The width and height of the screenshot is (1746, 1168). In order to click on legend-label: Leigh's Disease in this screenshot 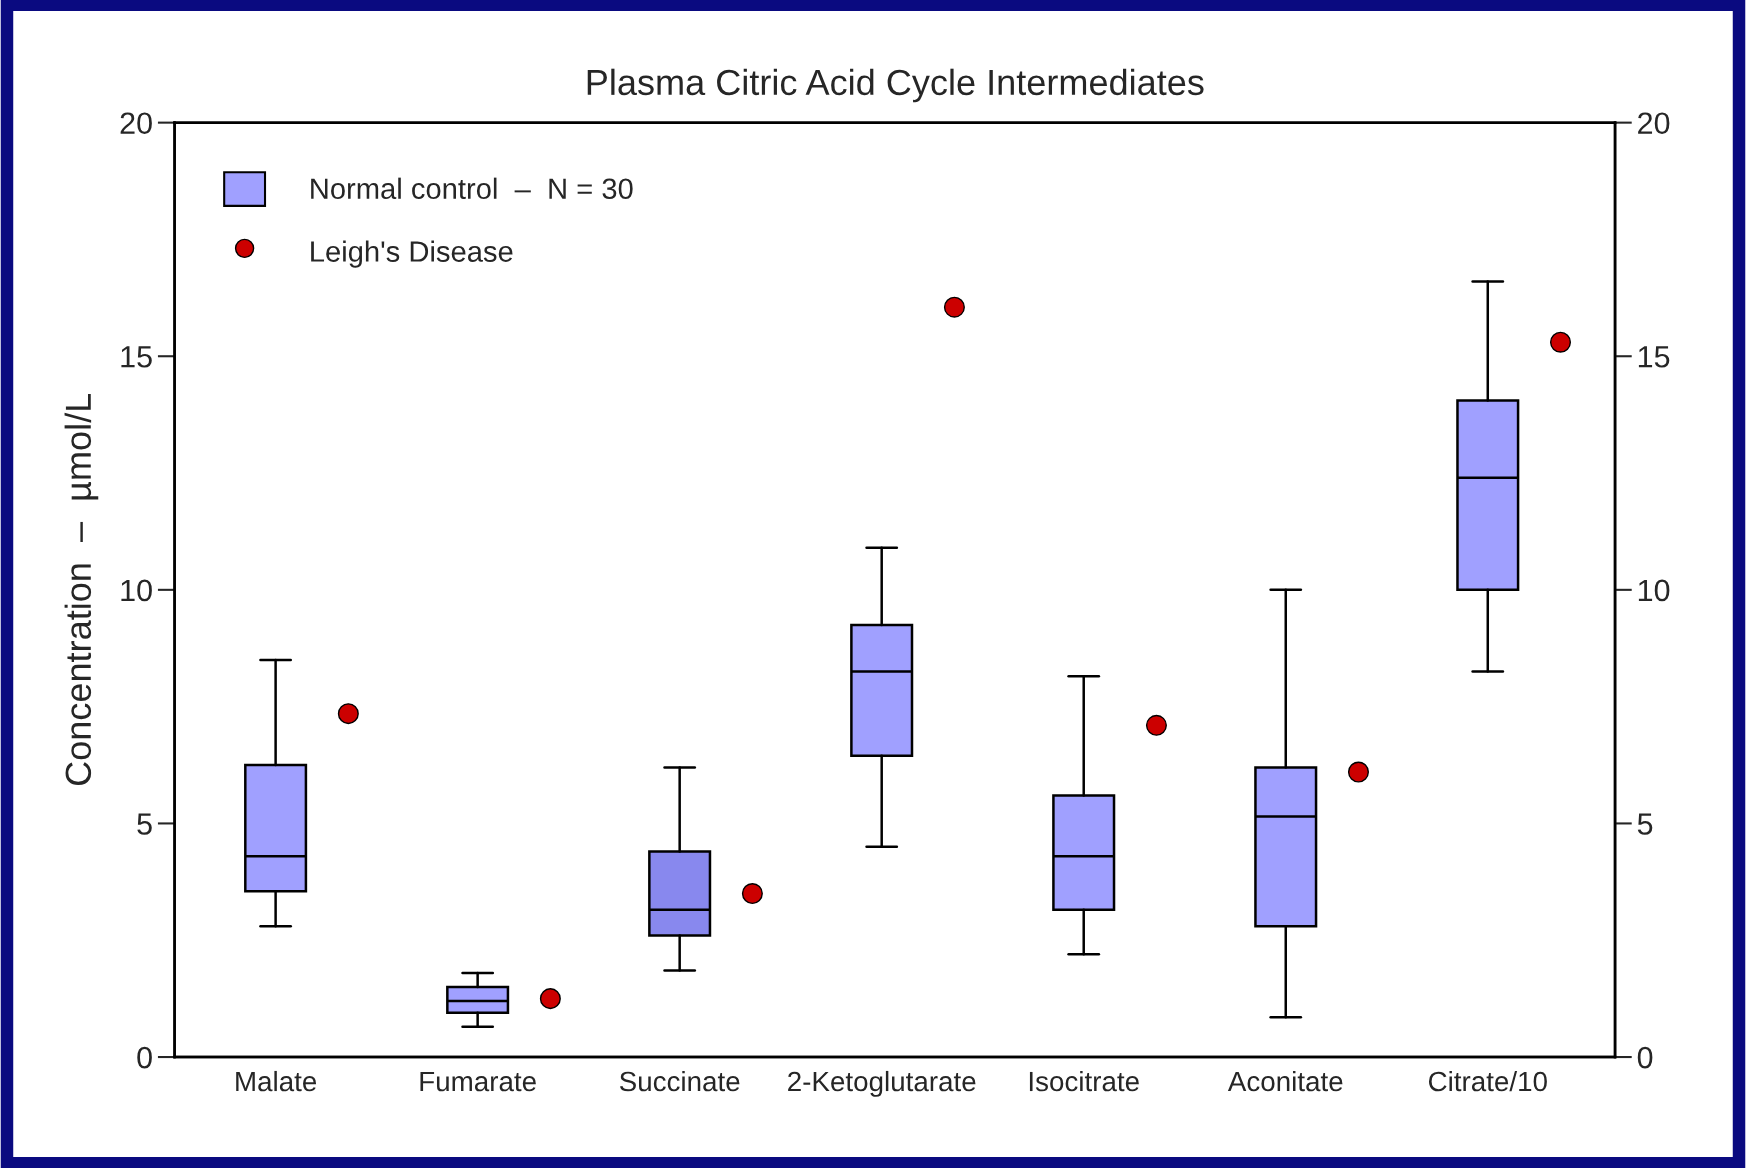, I will do `click(412, 254)`.